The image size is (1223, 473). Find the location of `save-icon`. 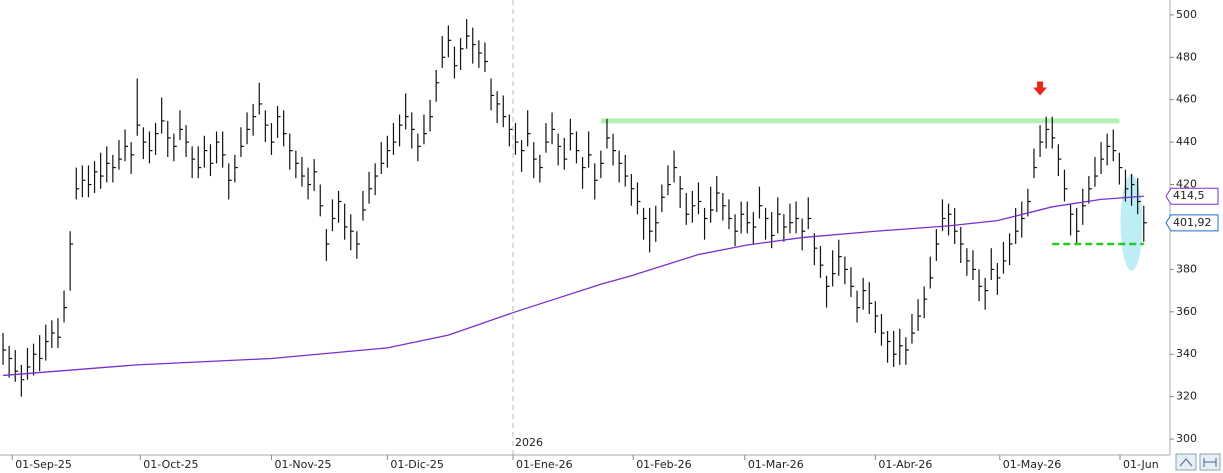

save-icon is located at coordinates (1210, 462).